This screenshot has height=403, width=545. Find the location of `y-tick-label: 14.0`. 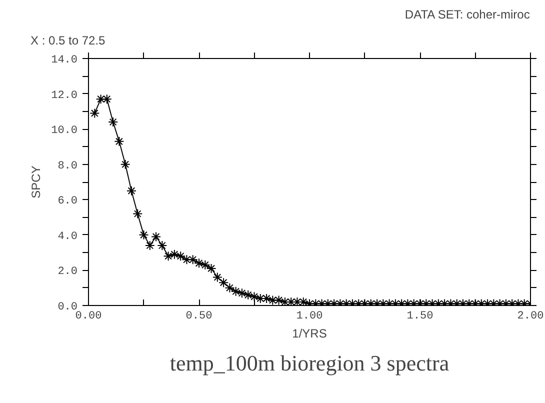

y-tick-label: 14.0 is located at coordinates (64, 60).